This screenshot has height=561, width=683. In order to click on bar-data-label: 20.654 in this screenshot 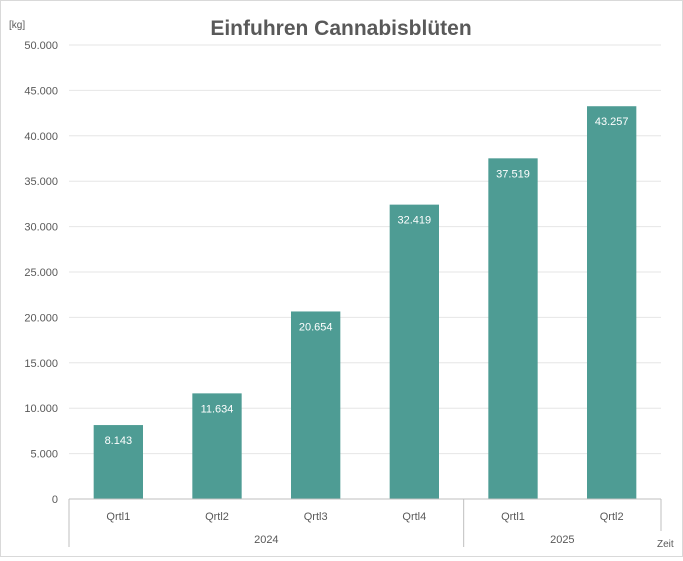, I will do `click(316, 327)`.